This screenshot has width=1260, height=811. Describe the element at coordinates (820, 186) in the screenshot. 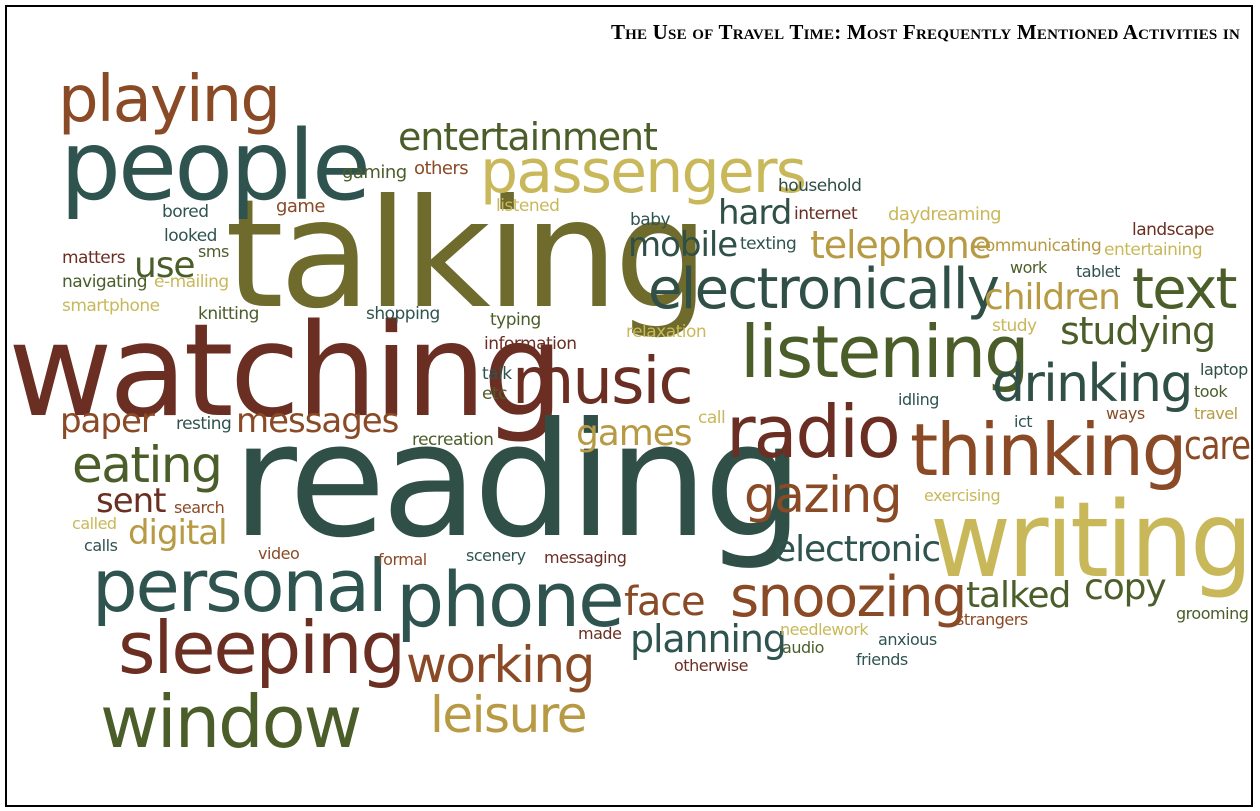

I see `word-household: household` at that location.